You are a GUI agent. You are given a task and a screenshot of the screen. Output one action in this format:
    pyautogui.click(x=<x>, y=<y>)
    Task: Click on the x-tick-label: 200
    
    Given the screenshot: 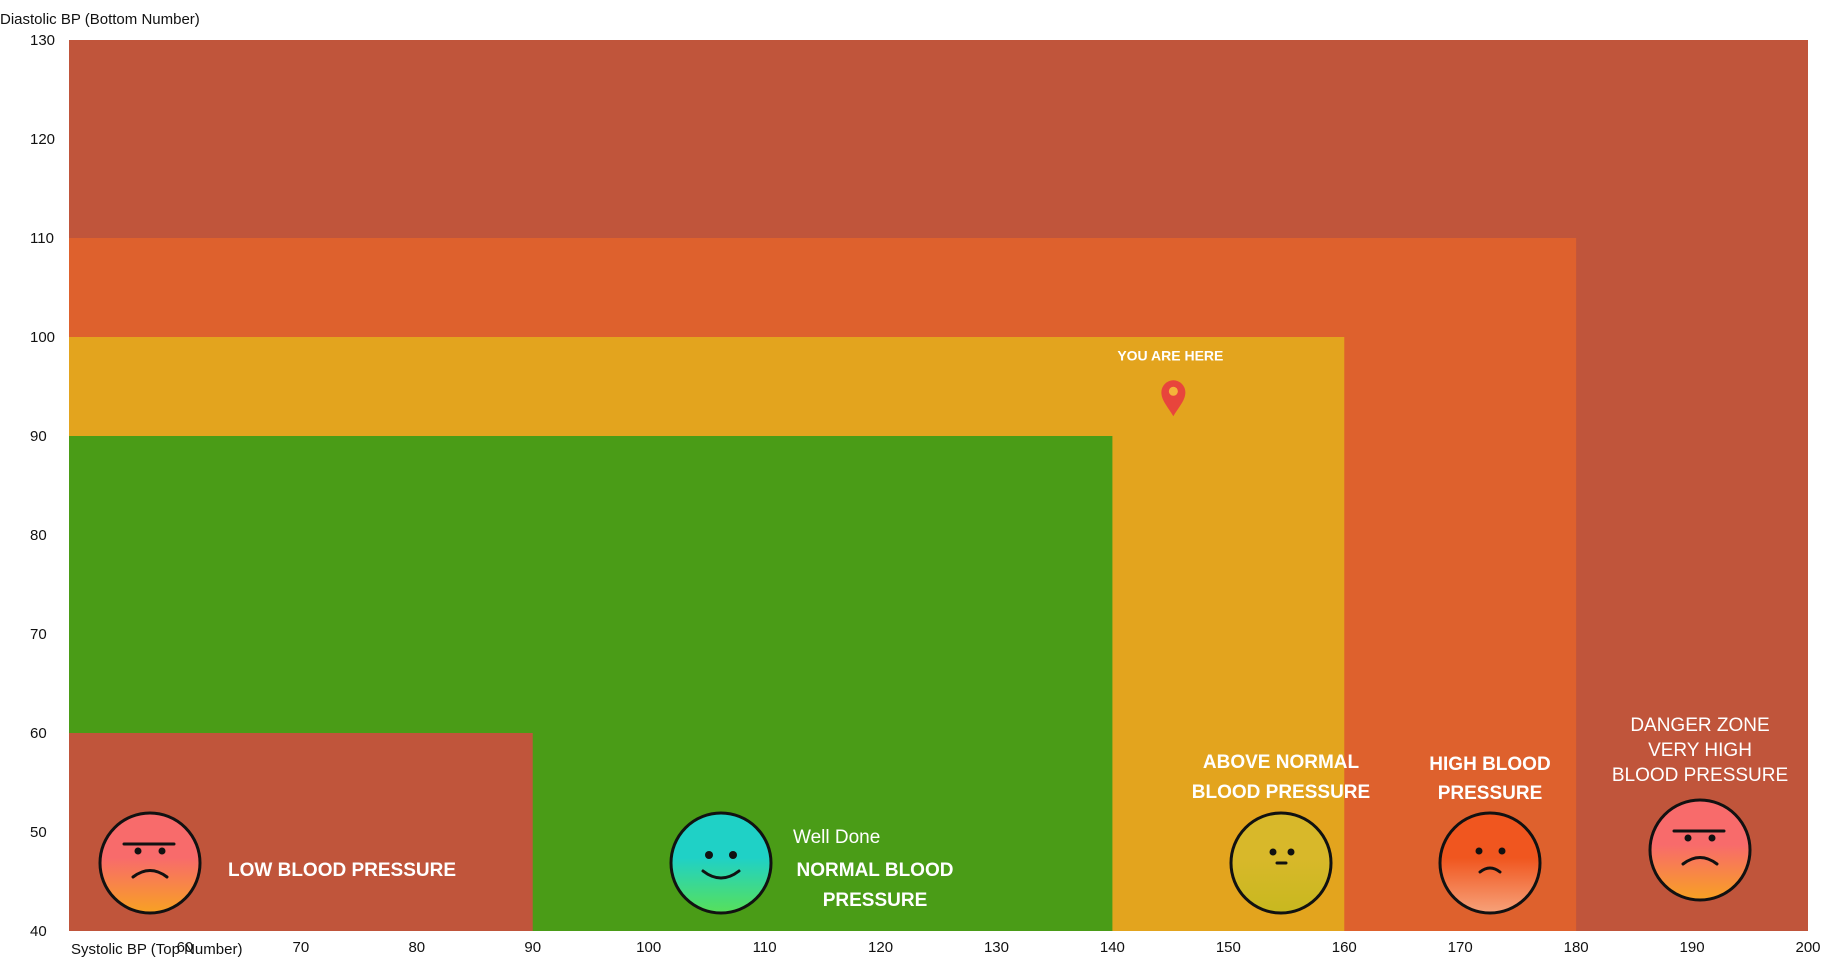 What is the action you would take?
    pyautogui.click(x=1807, y=947)
    